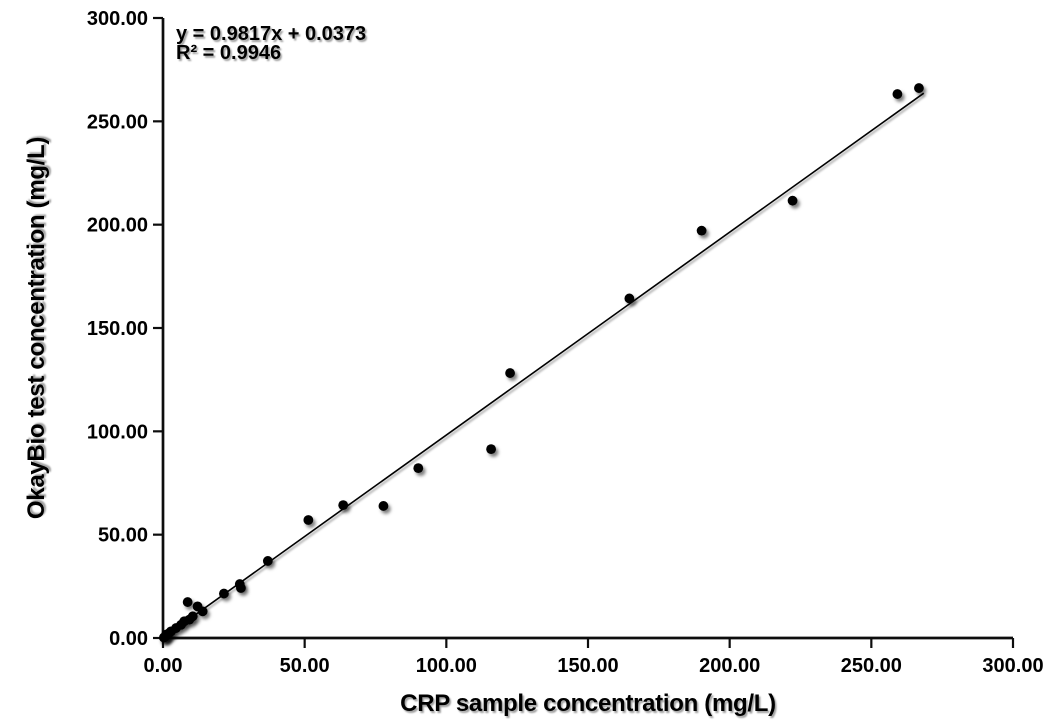 This screenshot has width=1061, height=727. Describe the element at coordinates (729, 666) in the screenshot. I see `x-tick-label: 200.00` at that location.